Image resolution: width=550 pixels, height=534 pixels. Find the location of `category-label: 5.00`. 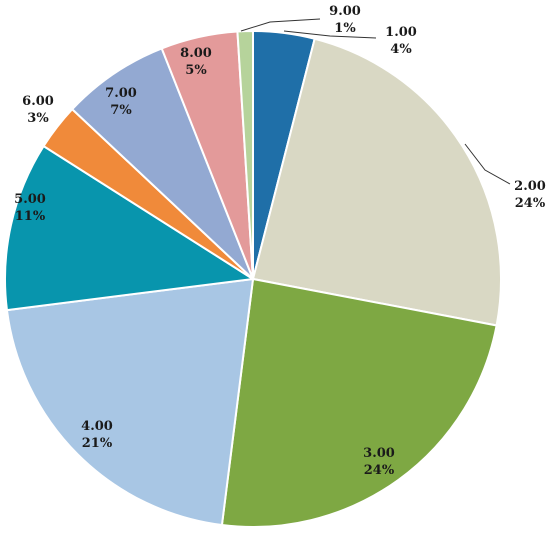

category-label: 5.00 is located at coordinates (30, 199).